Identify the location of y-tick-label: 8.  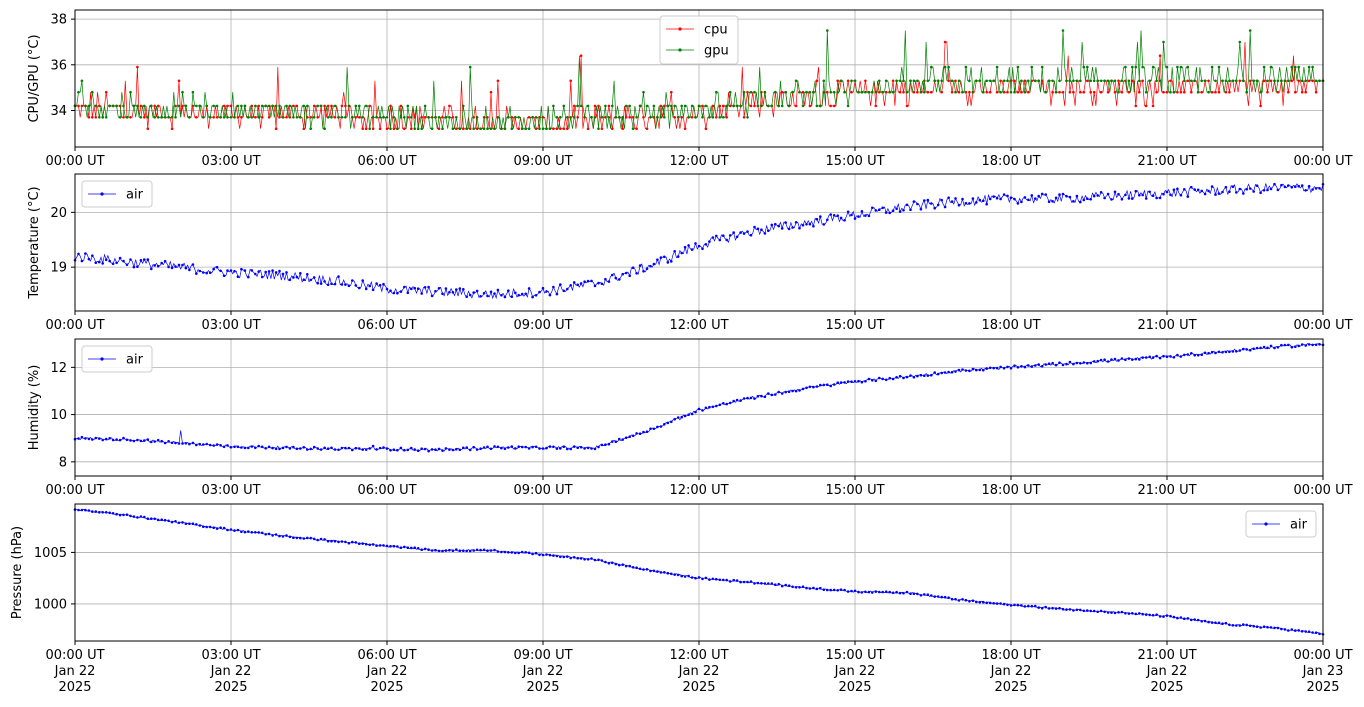
(63, 462).